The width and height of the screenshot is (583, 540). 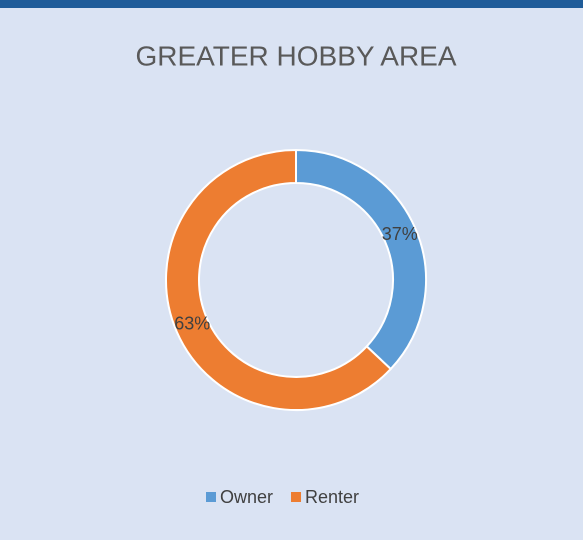 What do you see at coordinates (192, 324) in the screenshot?
I see `data-label: 63%` at bounding box center [192, 324].